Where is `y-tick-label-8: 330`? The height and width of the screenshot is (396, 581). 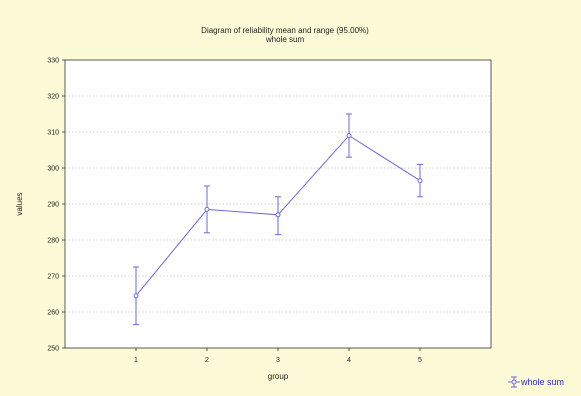 y-tick-label-8: 330 is located at coordinates (53, 61).